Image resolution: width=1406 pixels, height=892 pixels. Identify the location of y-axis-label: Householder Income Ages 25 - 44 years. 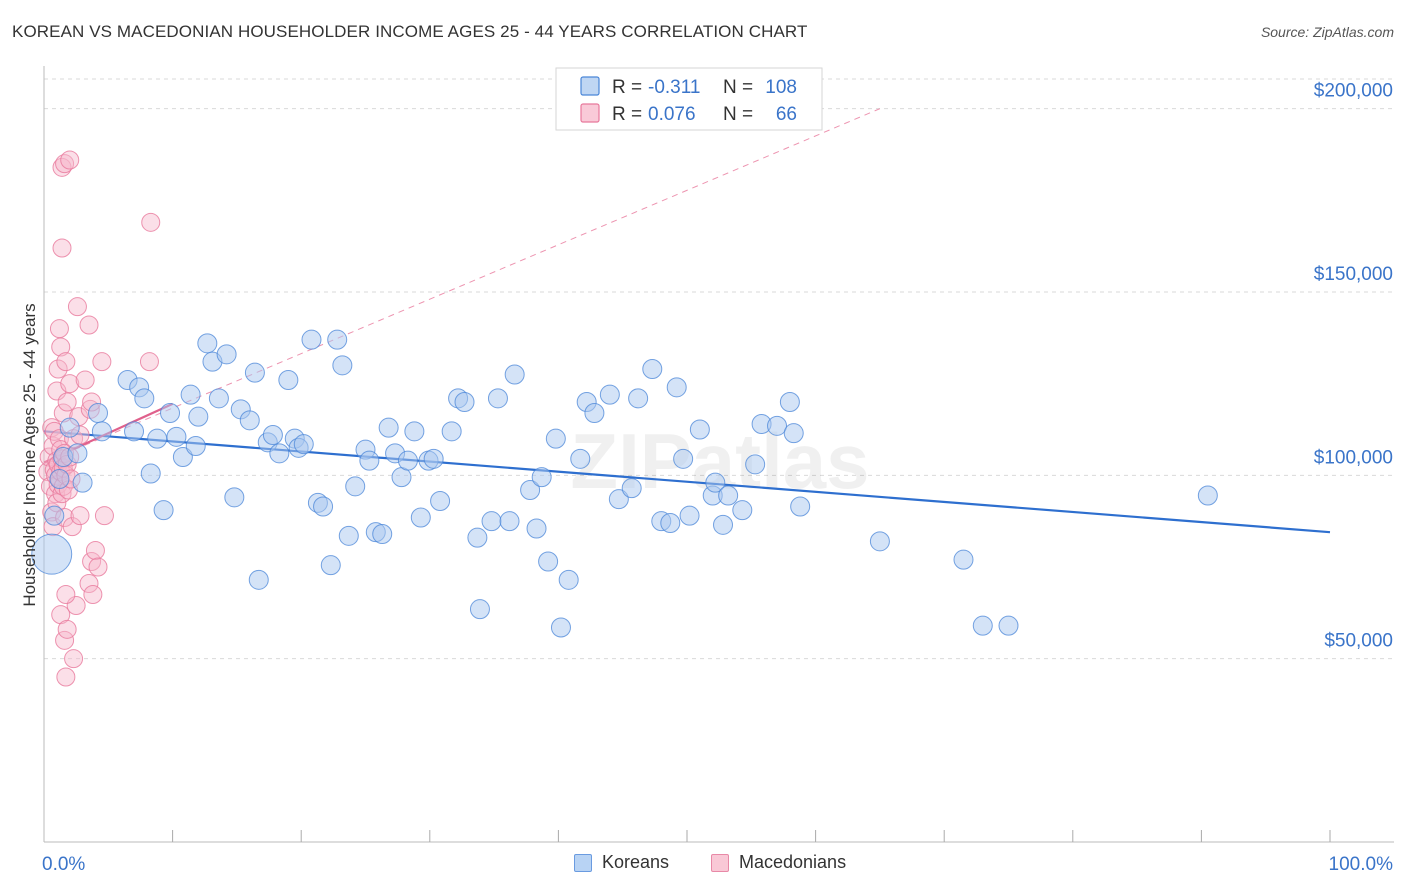
(29, 454).